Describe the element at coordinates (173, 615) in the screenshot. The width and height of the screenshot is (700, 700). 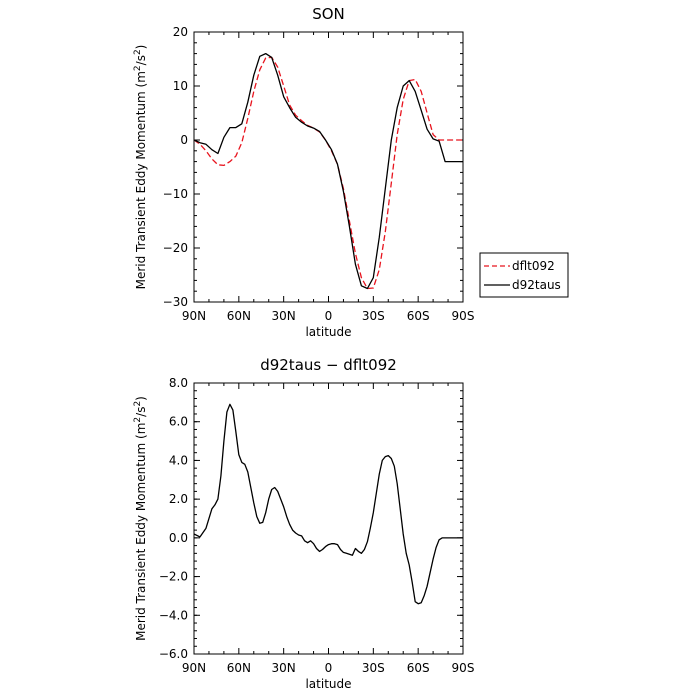
I see `y-tick-label: −4.0` at that location.